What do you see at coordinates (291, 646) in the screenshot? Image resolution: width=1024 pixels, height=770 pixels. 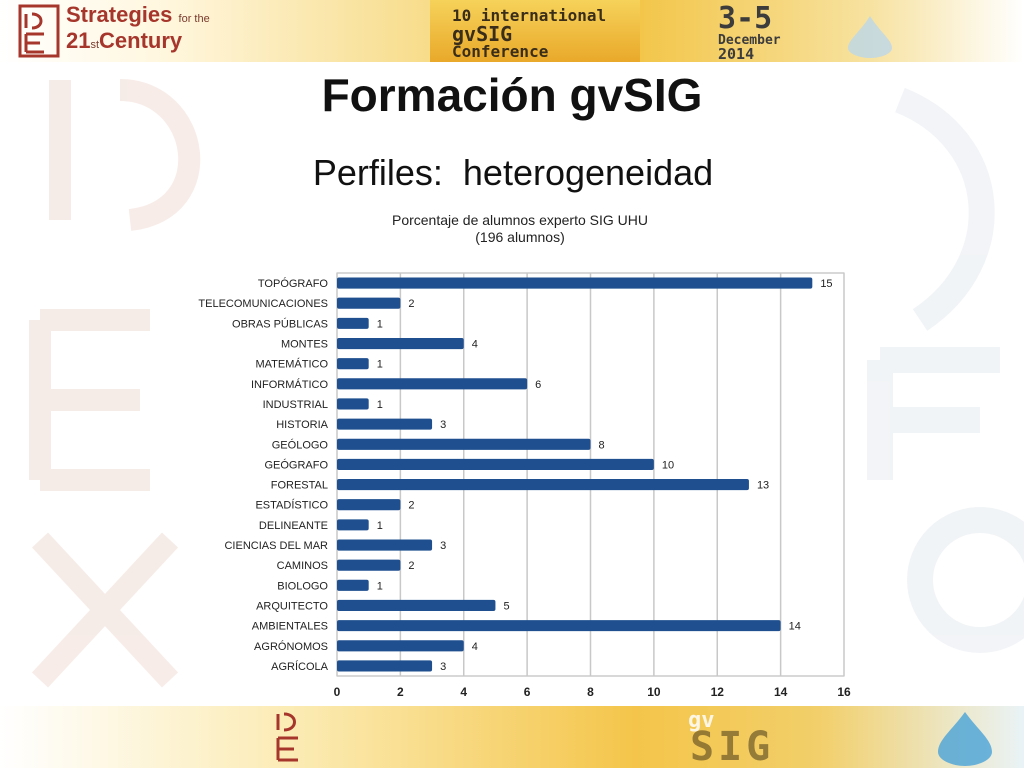 I see `y-tick-label: AGRÓNOMOS` at bounding box center [291, 646].